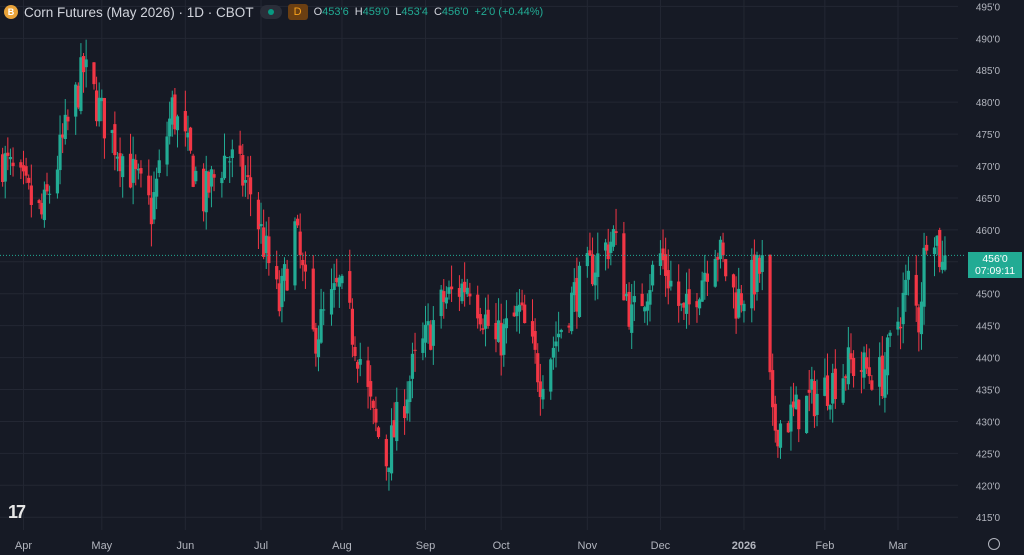  What do you see at coordinates (318, 12) in the screenshot?
I see `open-label: O` at bounding box center [318, 12].